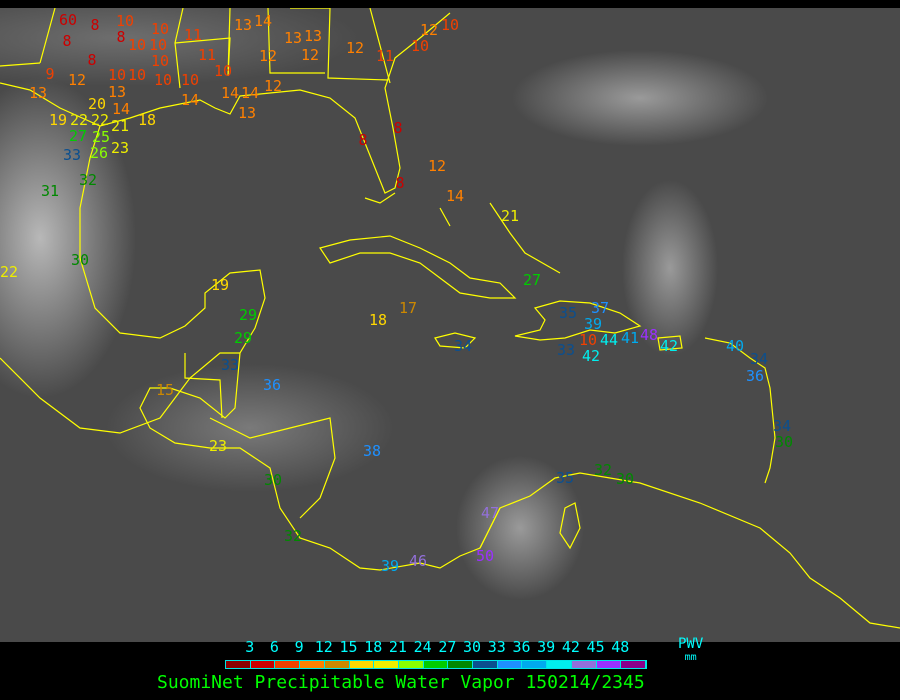  I want to click on legend-tick: 33, so click(496, 647).